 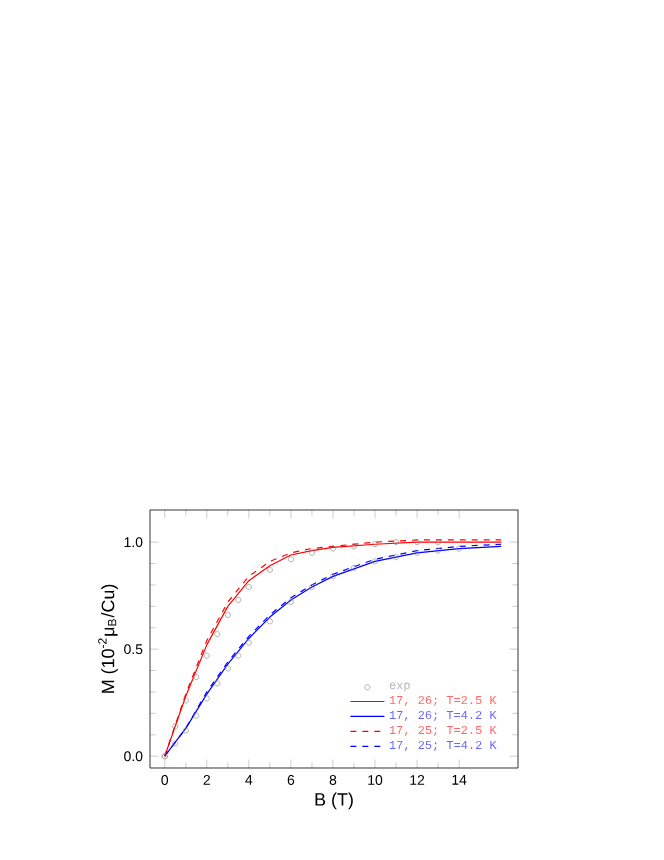 What do you see at coordinates (334, 801) in the screenshot?
I see `x-axis-title: B (T)` at bounding box center [334, 801].